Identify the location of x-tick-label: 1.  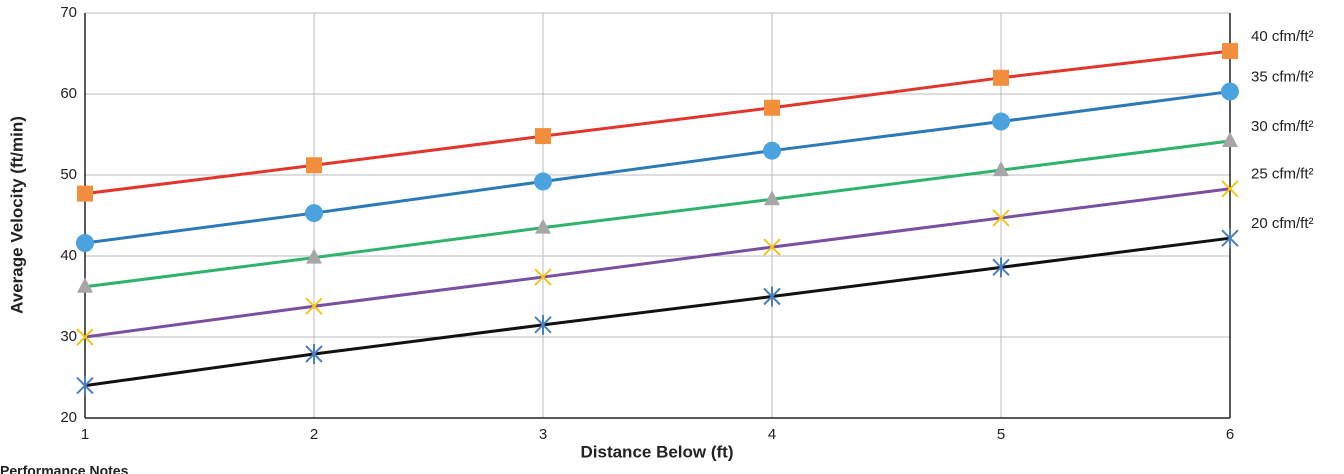
(85, 434).